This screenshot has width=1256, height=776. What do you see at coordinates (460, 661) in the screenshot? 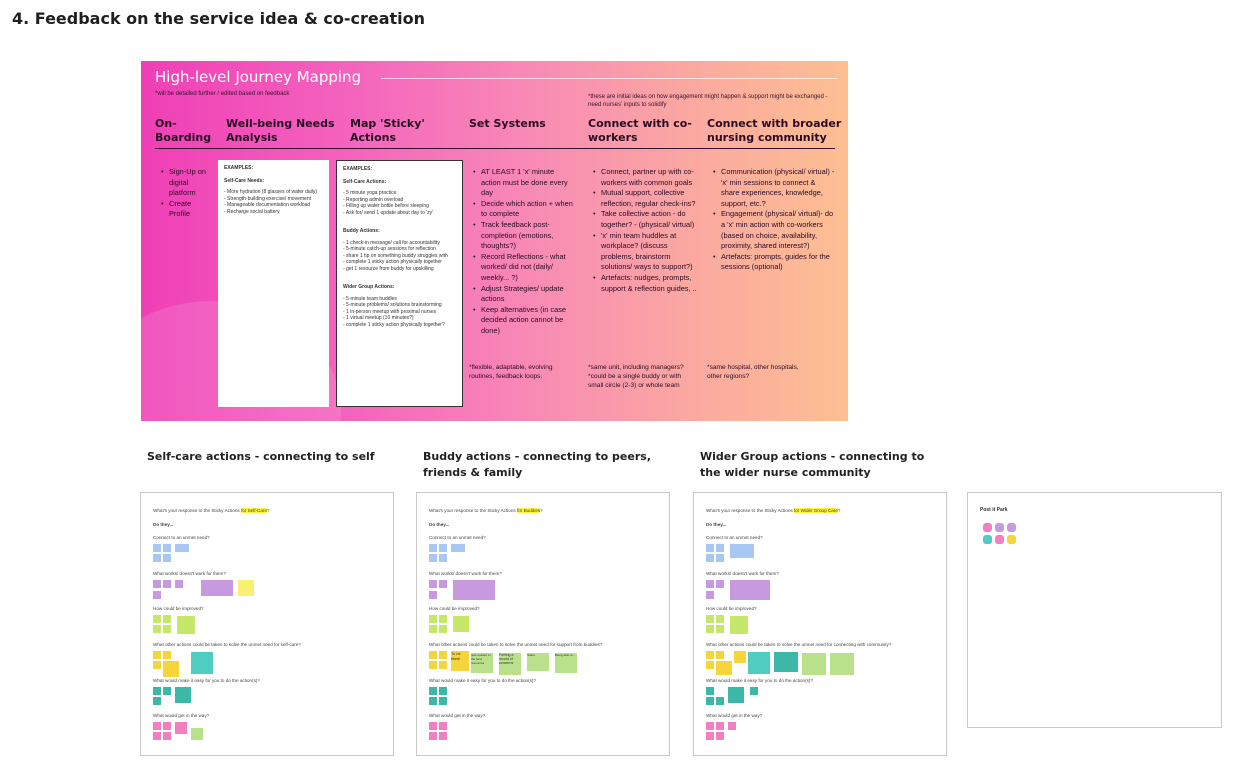
I see `sticky-note: To be liked!` at bounding box center [460, 661].